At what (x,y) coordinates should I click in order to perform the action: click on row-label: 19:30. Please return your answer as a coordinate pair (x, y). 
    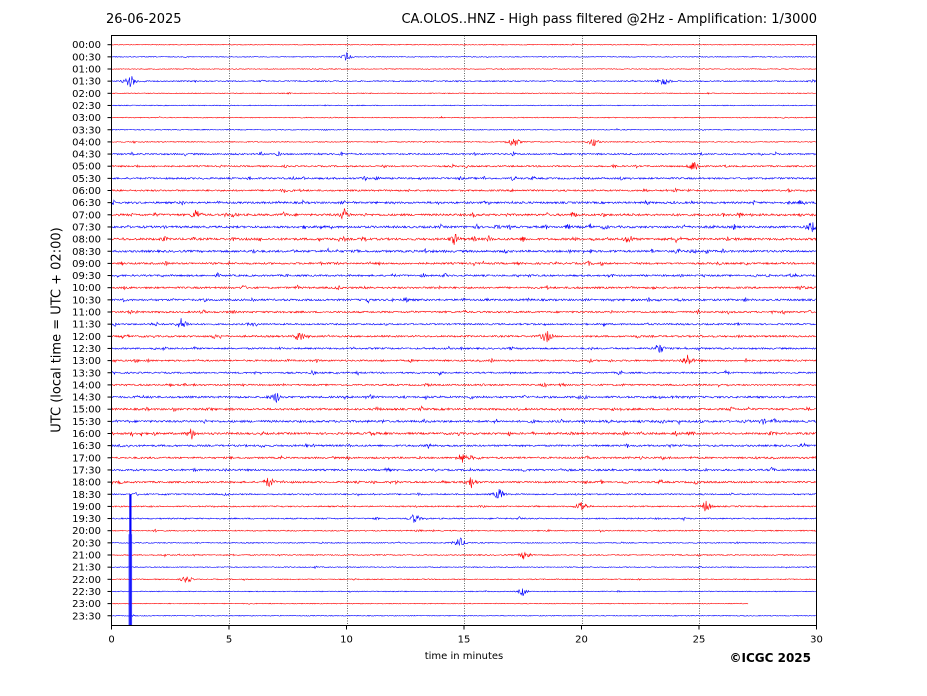
    Looking at the image, I should click on (86, 519).